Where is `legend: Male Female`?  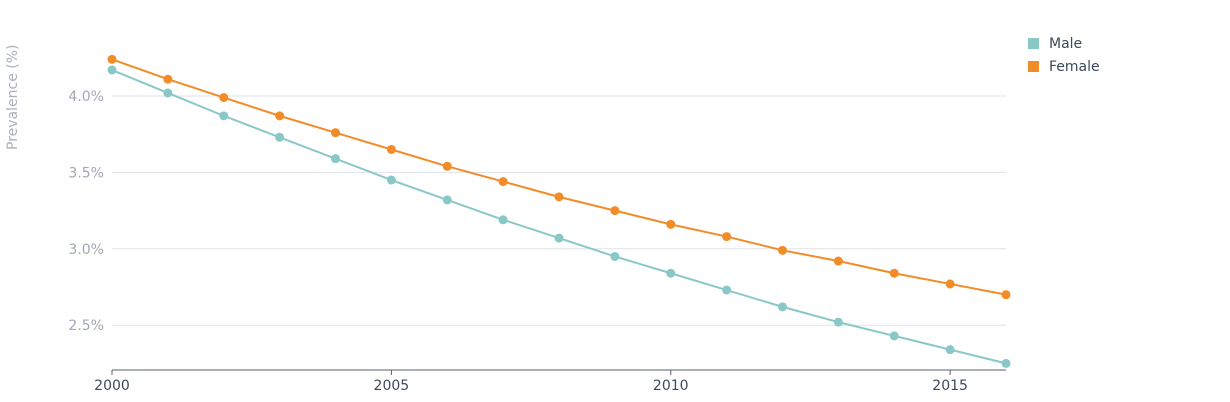 legend: Male Female is located at coordinates (1064, 55).